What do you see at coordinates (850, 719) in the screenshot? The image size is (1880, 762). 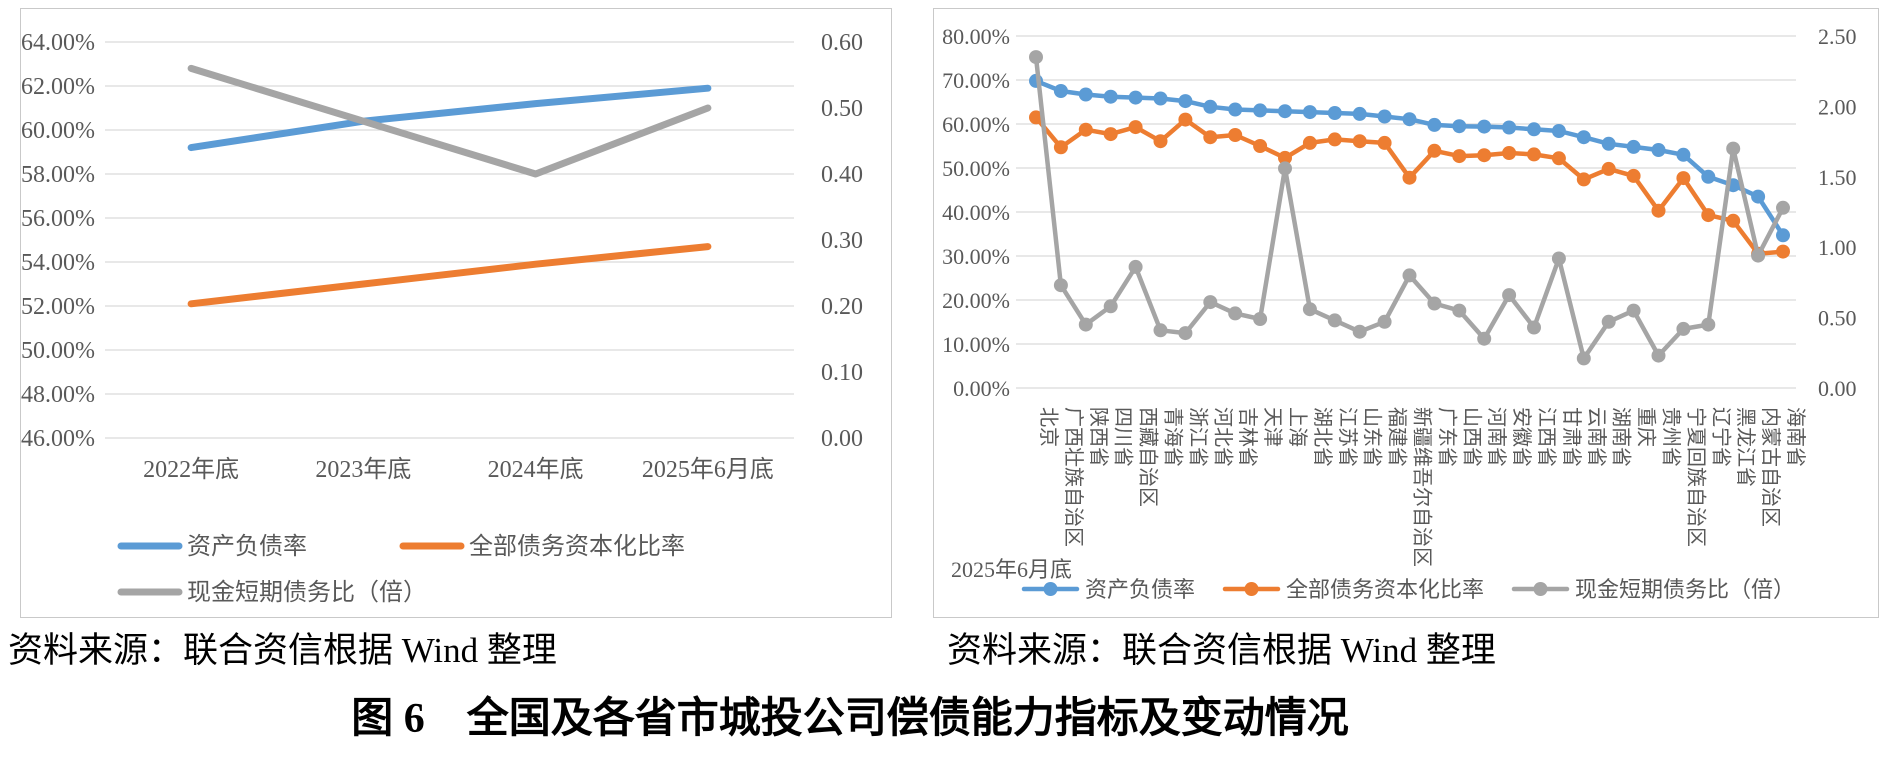 I see `figure-caption: 图 6 全国及各省市城投公司偿债能力指标及变动情况` at bounding box center [850, 719].